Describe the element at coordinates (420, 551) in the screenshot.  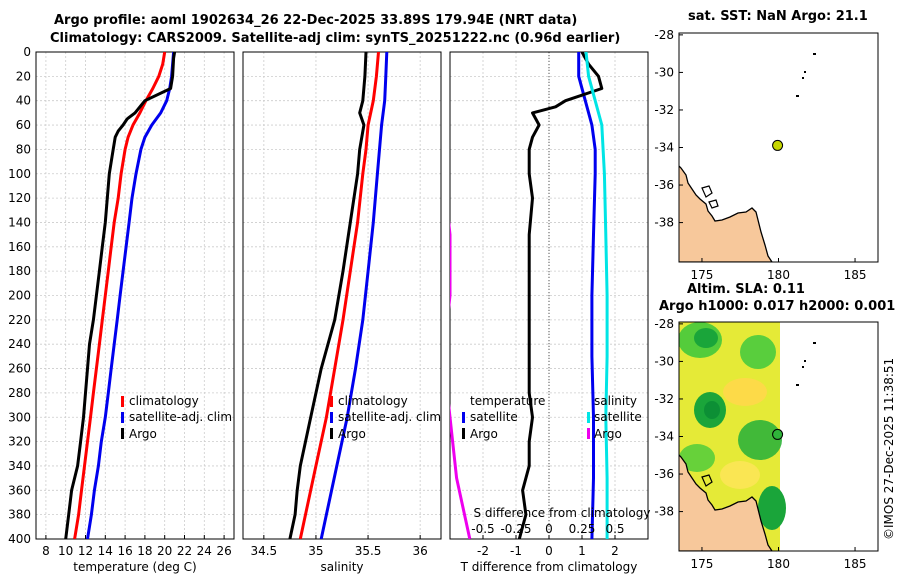
I see `x-tick-label: 36` at that location.